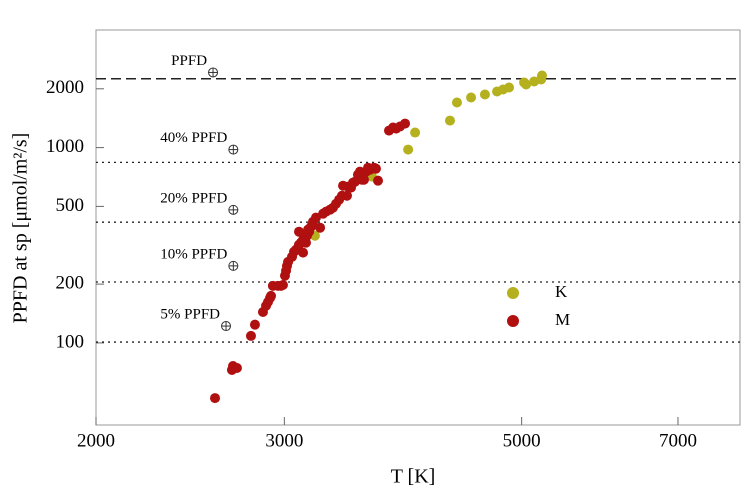 The height and width of the screenshot is (492, 747). Describe the element at coordinates (65, 87) in the screenshot. I see `y-tick-label: 2000` at that location.